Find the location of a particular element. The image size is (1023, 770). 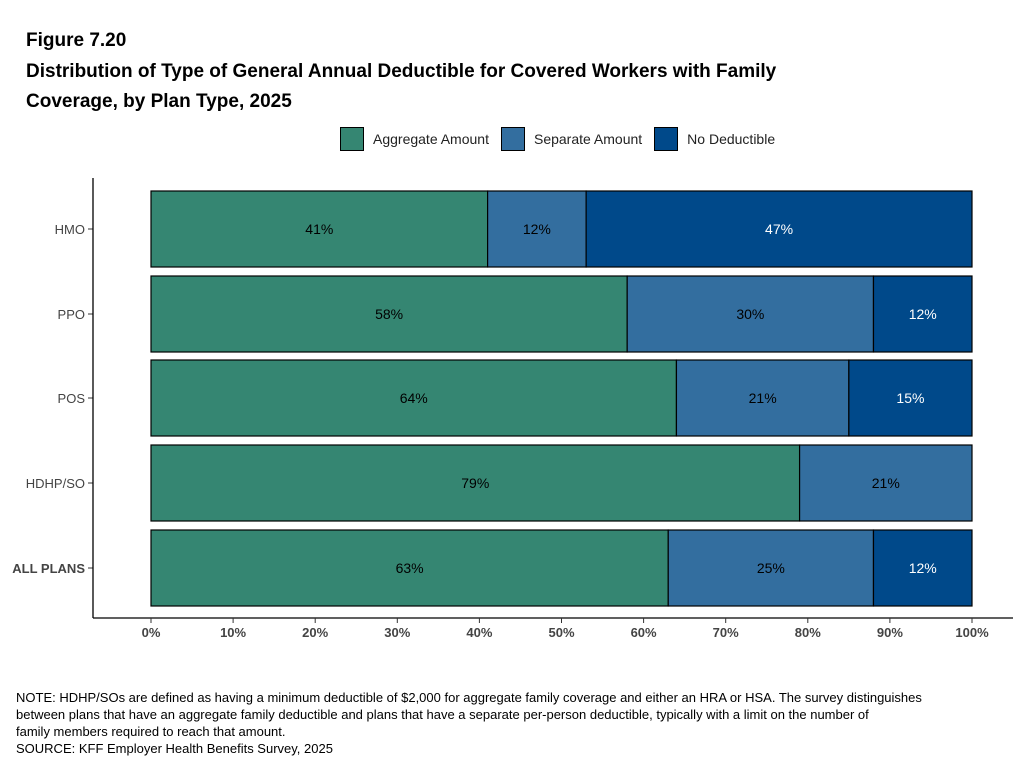

data-label: 47% is located at coordinates (779, 229).